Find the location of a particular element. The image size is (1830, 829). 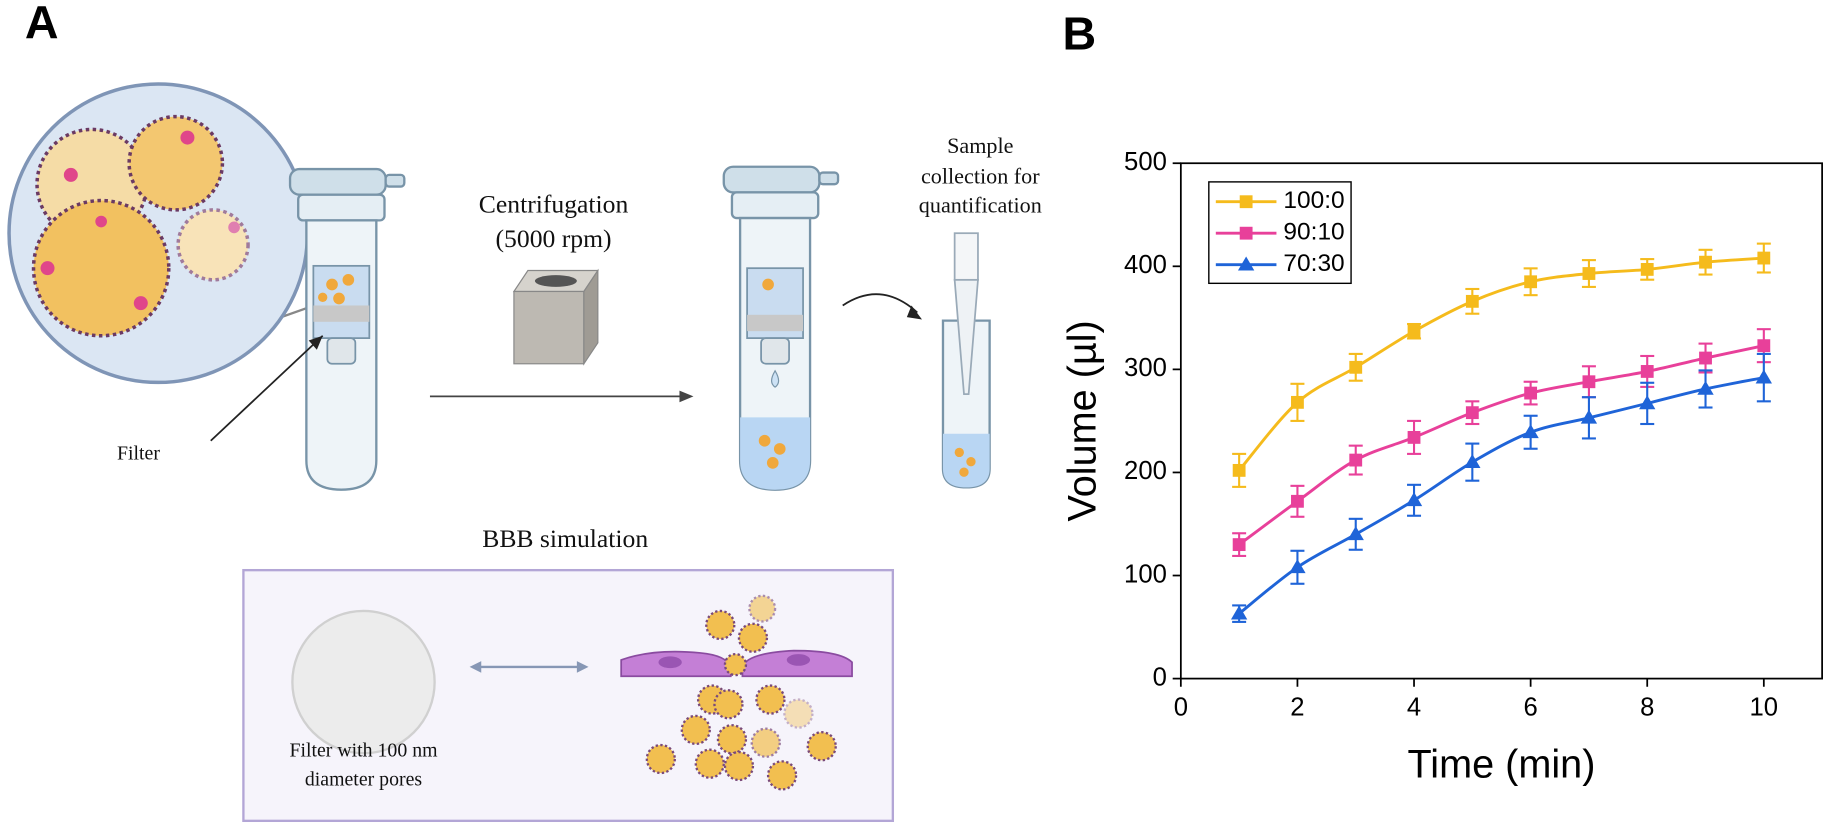

y-tick-label: 200 is located at coordinates (1145, 471).